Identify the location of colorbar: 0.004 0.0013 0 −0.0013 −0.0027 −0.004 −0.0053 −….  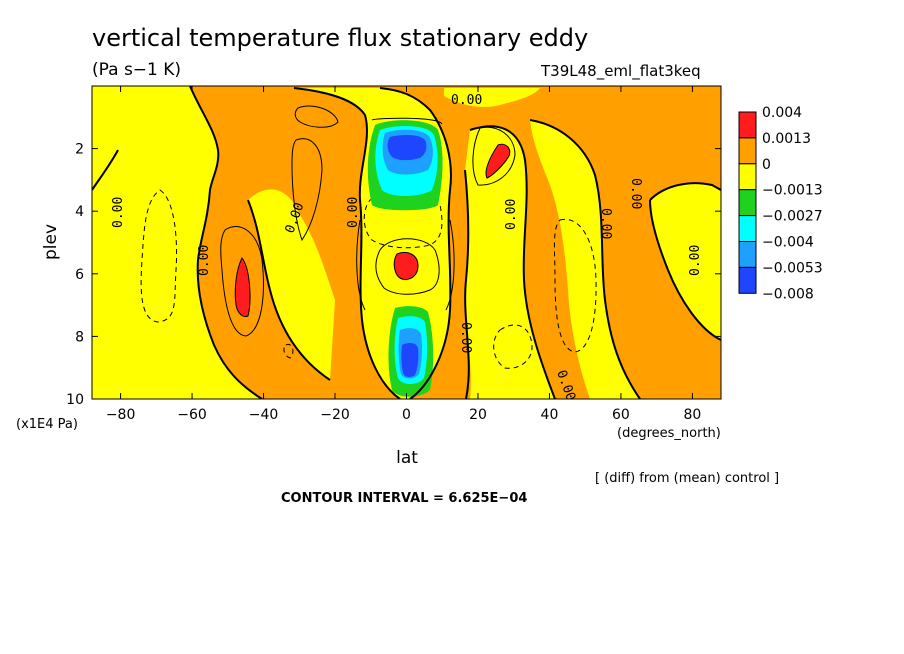
(780, 203).